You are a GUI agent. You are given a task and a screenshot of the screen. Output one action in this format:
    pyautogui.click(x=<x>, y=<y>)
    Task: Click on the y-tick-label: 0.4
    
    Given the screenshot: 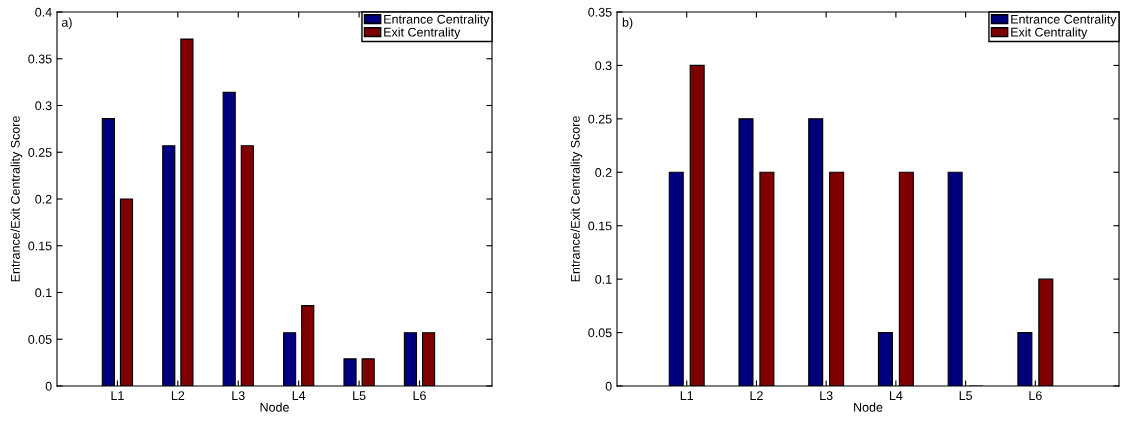 What is the action you would take?
    pyautogui.click(x=43, y=12)
    